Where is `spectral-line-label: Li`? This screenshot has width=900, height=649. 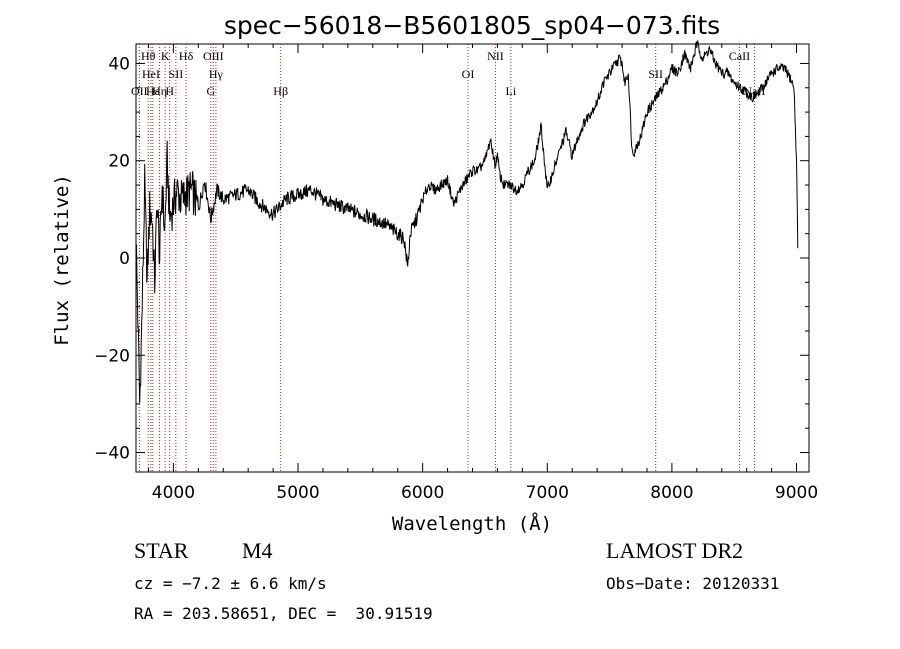
spectral-line-label: Li is located at coordinates (511, 91).